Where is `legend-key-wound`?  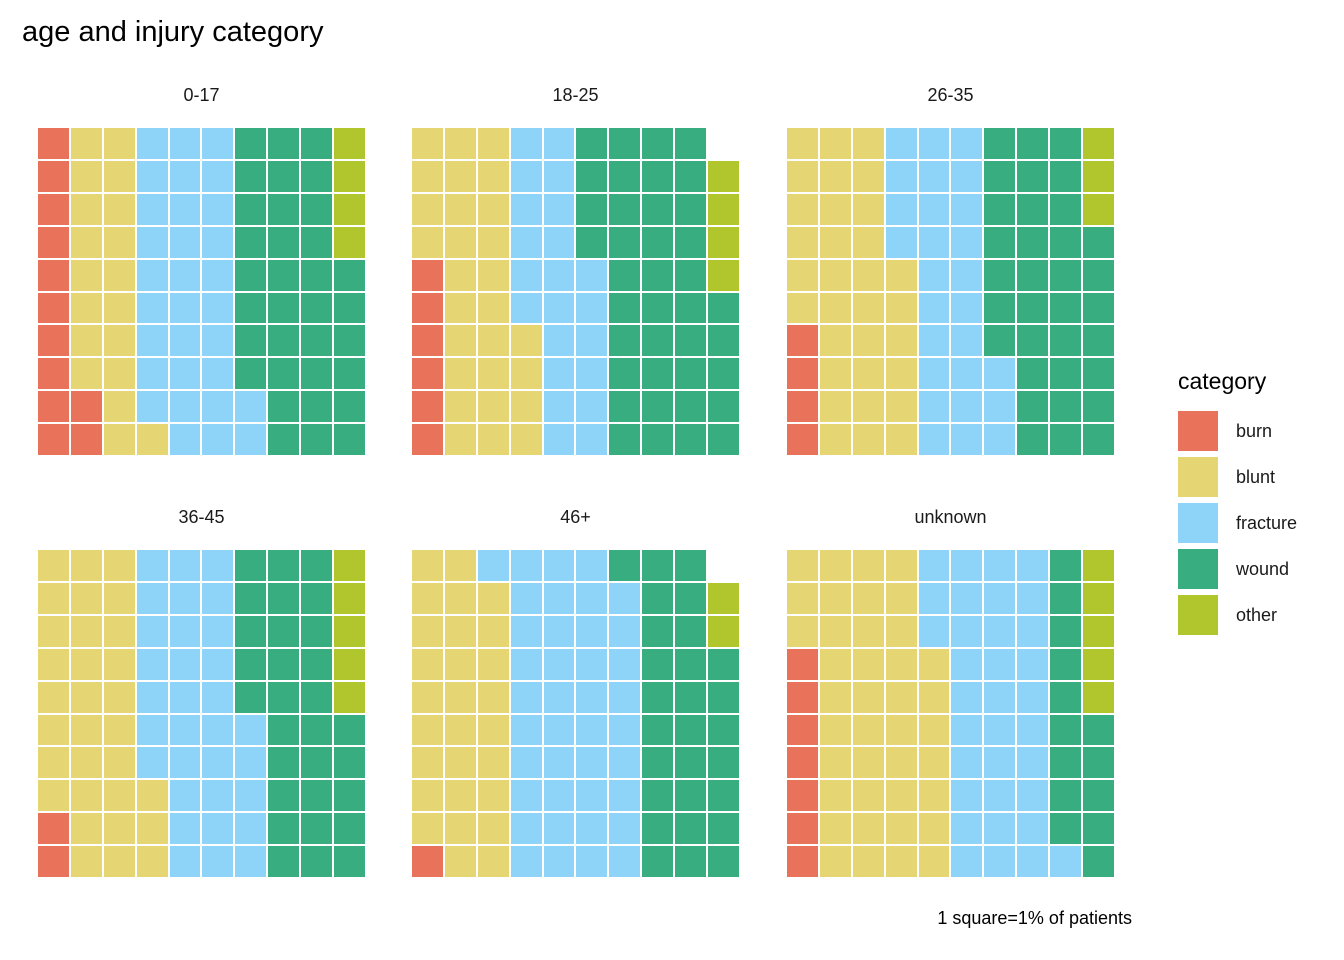
legend-key-wound is located at coordinates (1198, 569).